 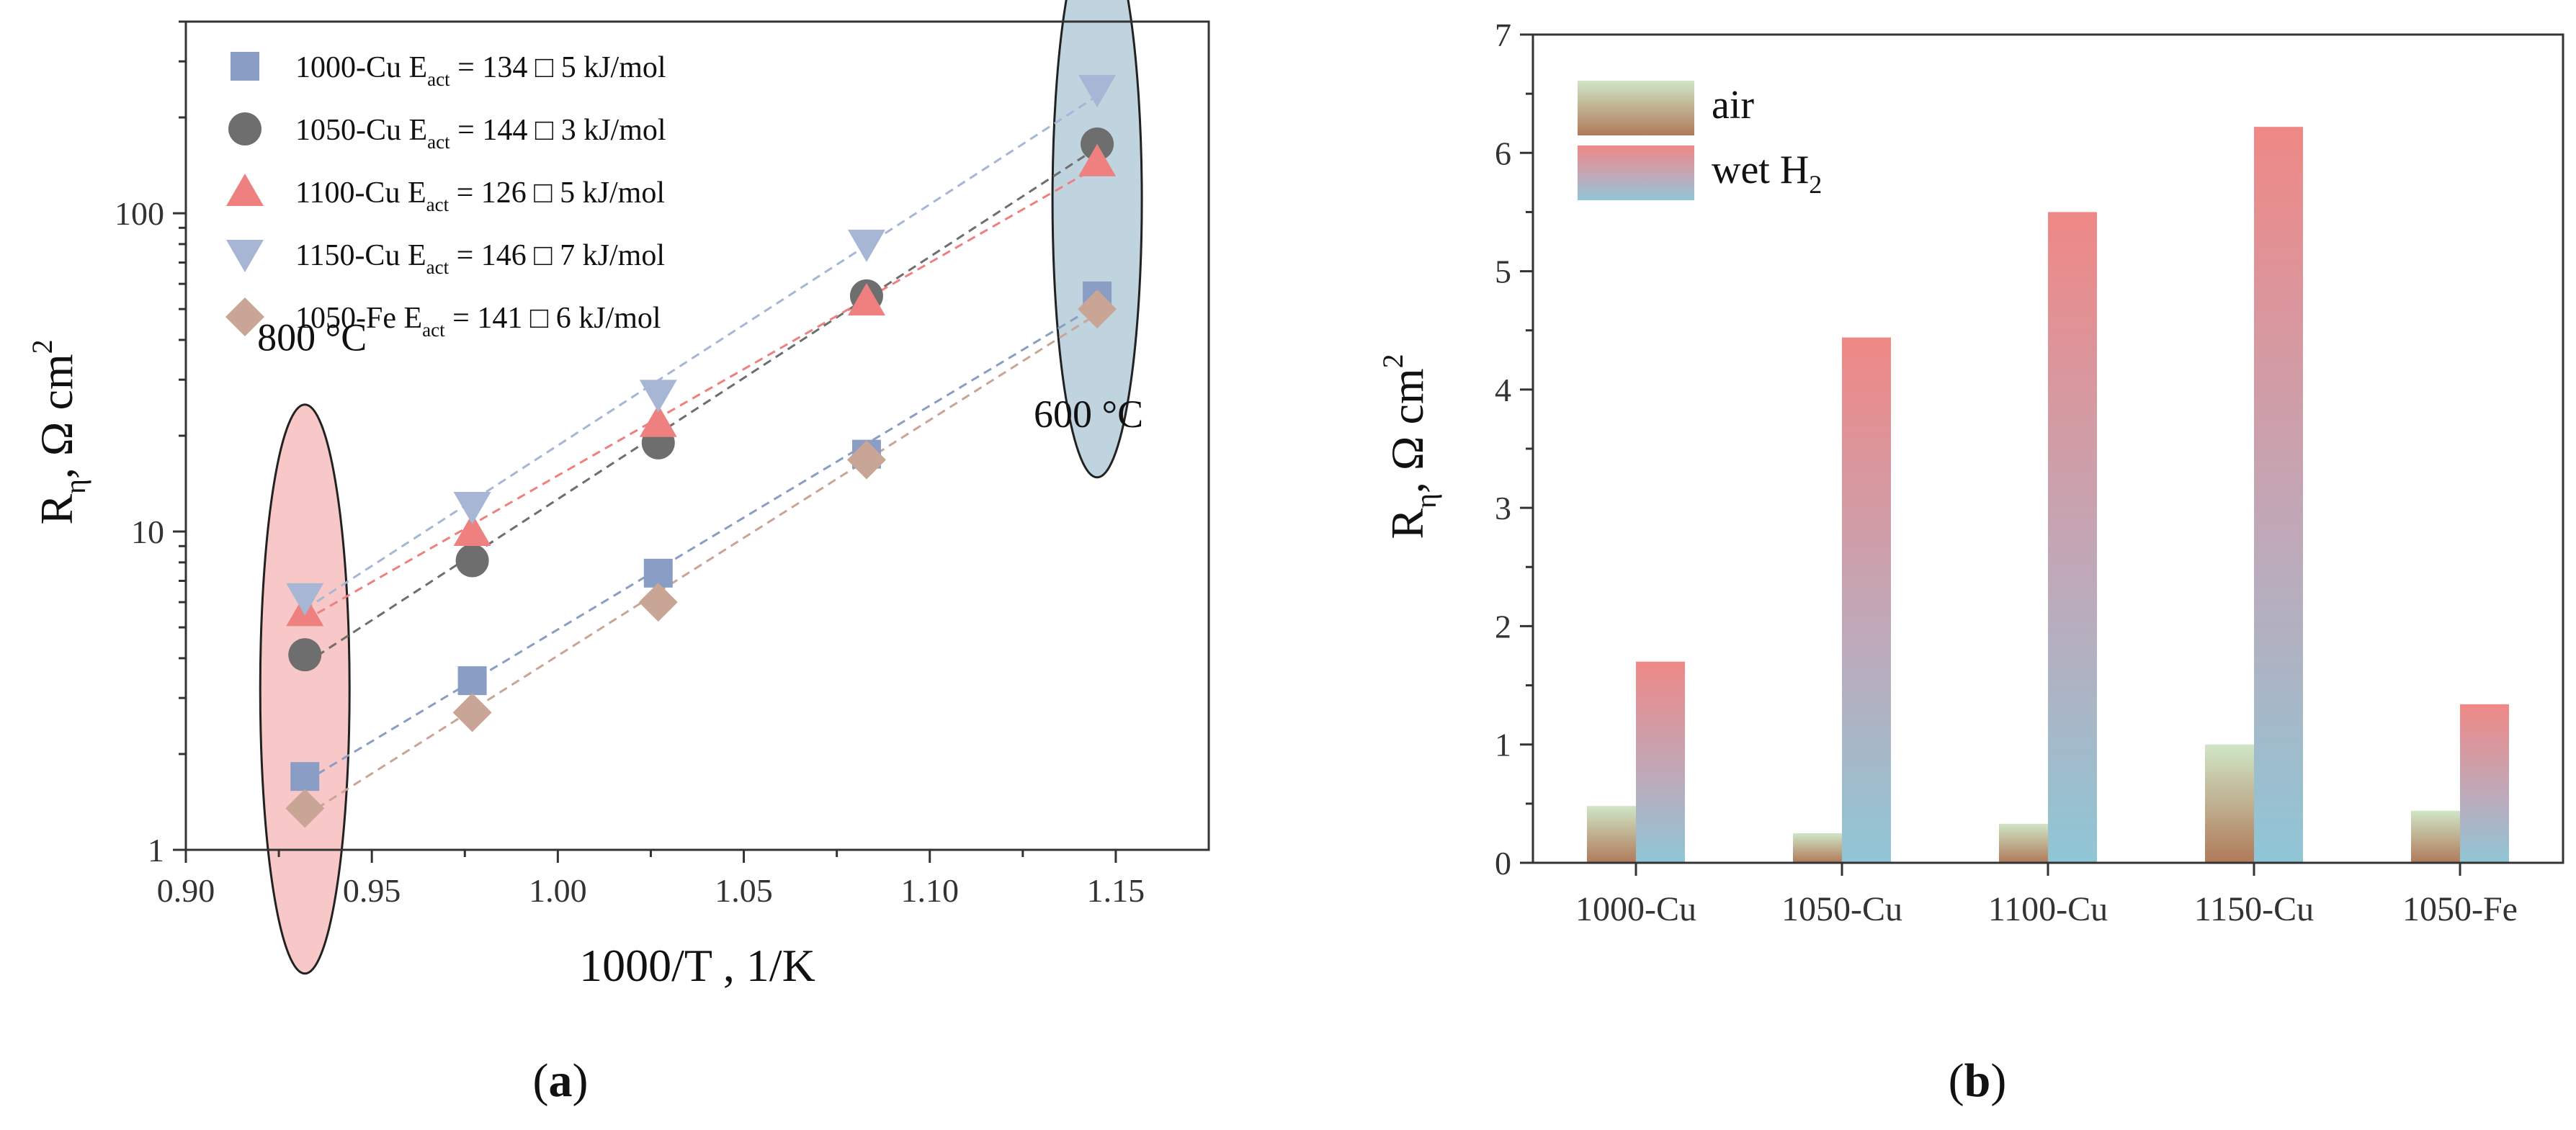 What do you see at coordinates (2278, 495) in the screenshot?
I see `bar-wet-H2-1150-Cu` at bounding box center [2278, 495].